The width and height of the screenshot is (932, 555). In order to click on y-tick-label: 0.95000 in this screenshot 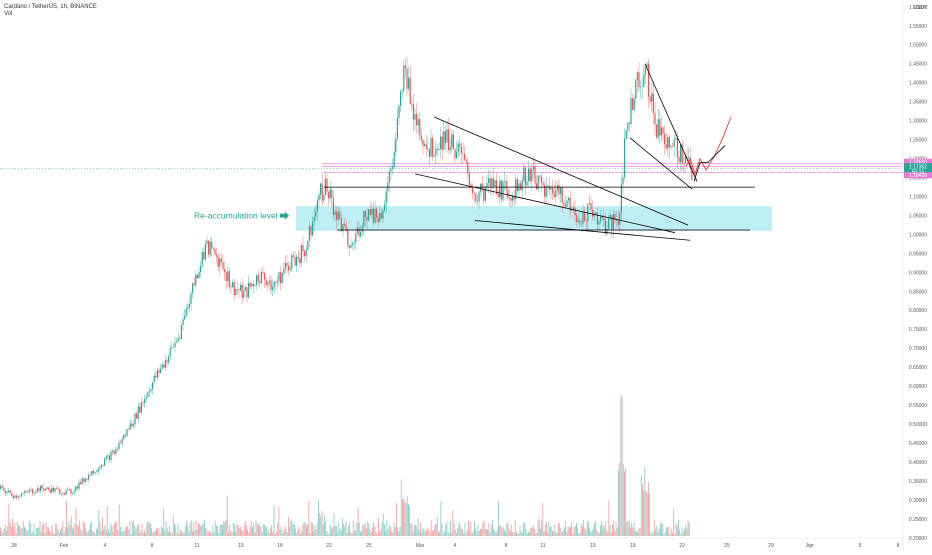, I will do `click(918, 254)`.